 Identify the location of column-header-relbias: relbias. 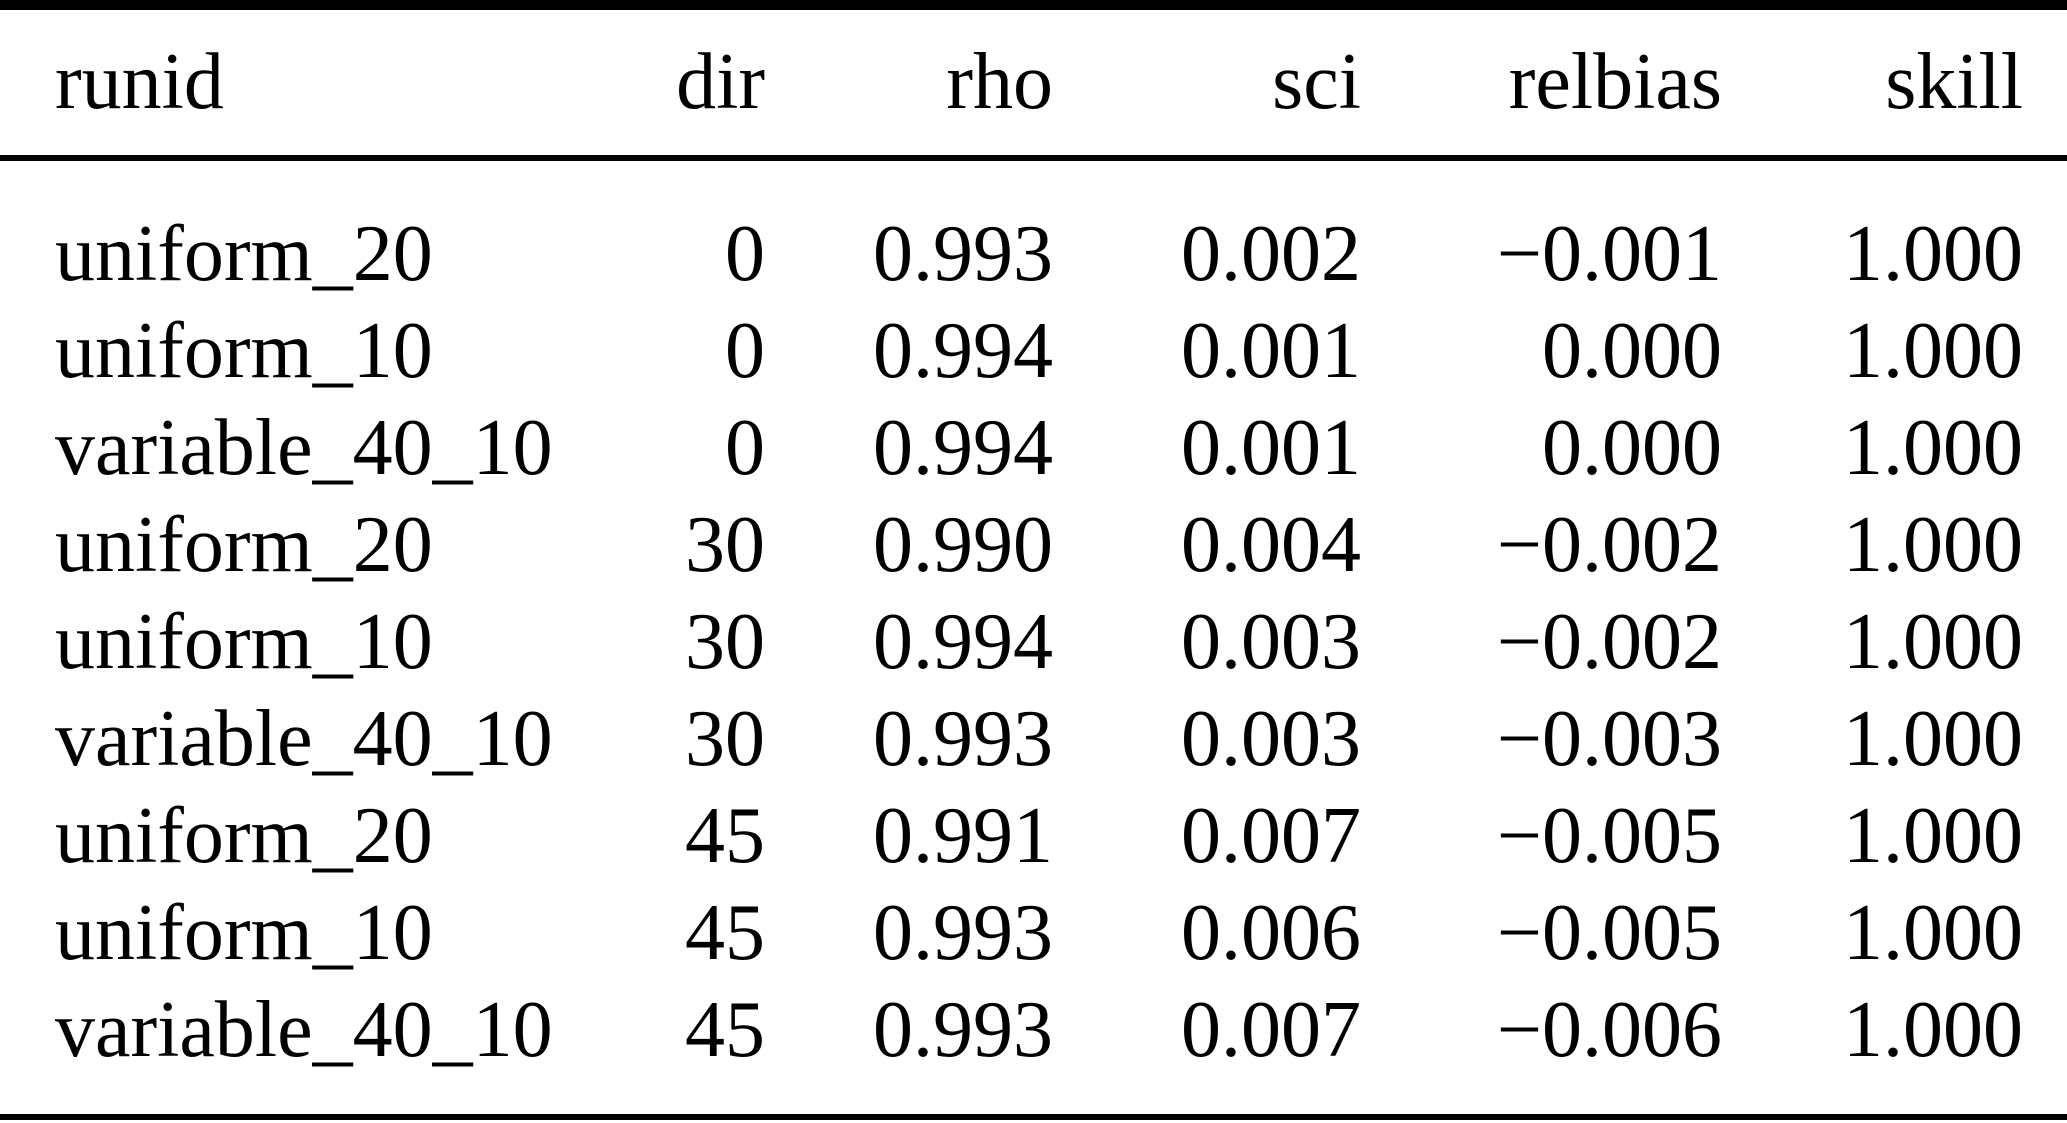
(1615, 82).